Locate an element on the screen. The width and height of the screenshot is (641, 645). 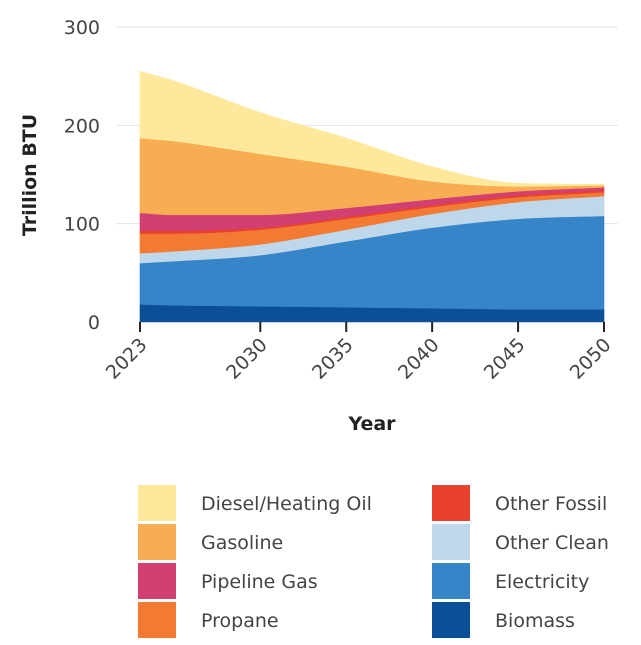
y-tick-label: 0 is located at coordinates (94, 323).